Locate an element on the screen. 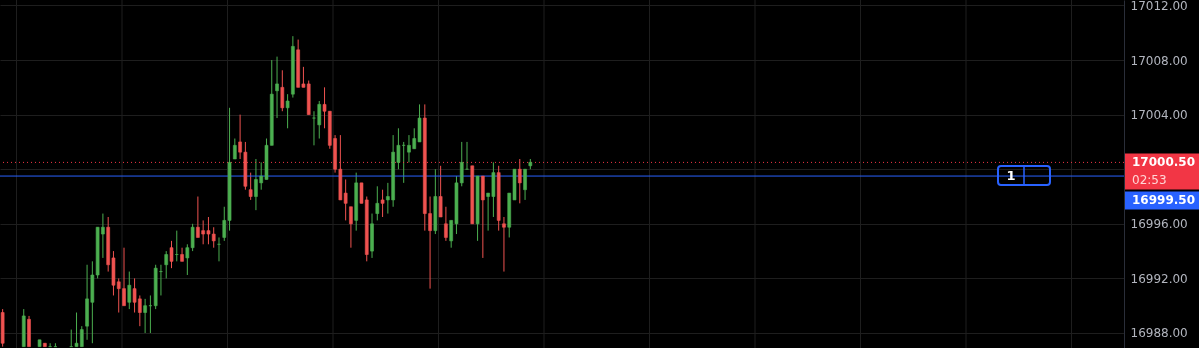 This screenshot has width=1199, height=348. text: 02:53 is located at coordinates (1149, 180).